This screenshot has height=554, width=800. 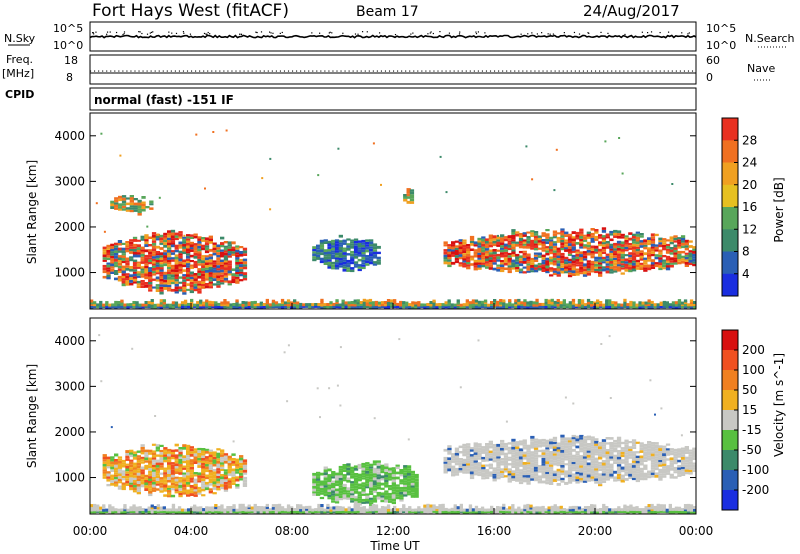 I want to click on power-colorbar-tick-label: 20, so click(x=749, y=185).